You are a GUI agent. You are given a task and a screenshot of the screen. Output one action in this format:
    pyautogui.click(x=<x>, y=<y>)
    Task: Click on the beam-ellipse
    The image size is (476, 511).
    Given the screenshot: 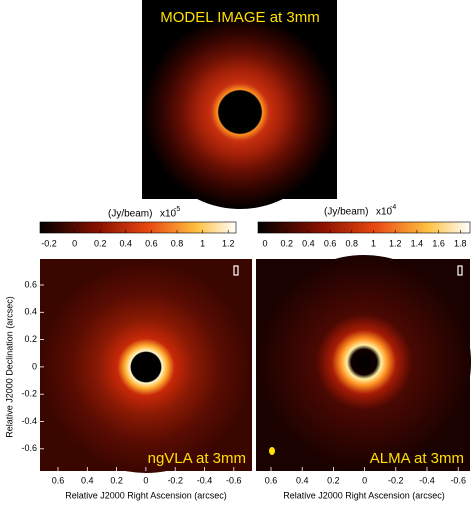 What is the action you would take?
    pyautogui.click(x=272, y=451)
    